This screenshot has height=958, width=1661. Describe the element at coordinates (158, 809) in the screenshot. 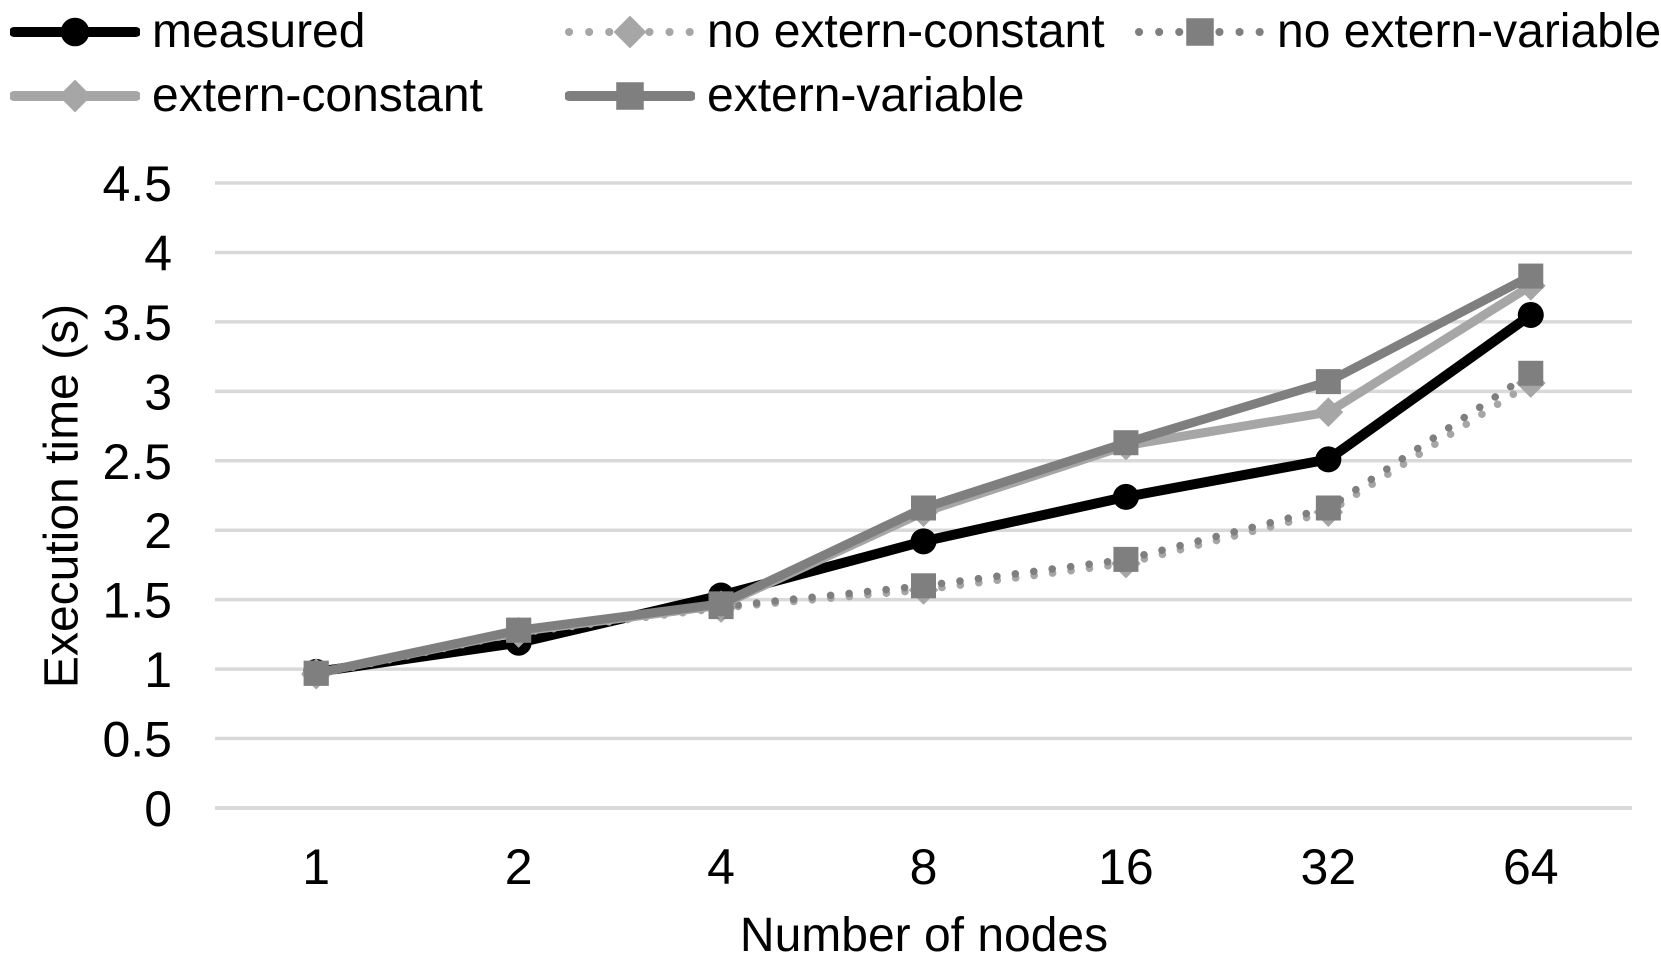

I see `y-tick-label: 0` at that location.